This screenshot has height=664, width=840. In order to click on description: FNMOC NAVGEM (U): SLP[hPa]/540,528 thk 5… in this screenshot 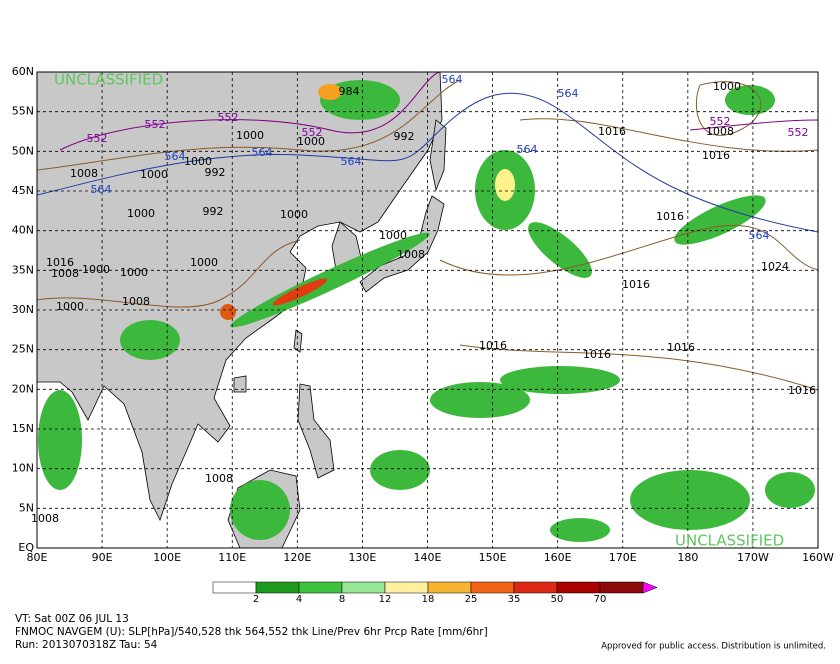, I will do `click(251, 632)`.